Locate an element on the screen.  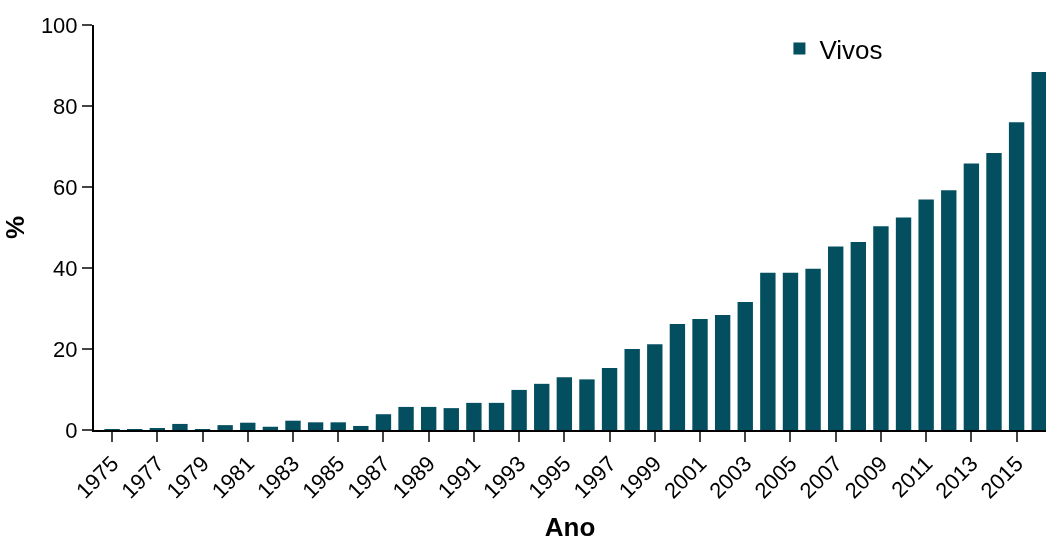
legend-label: Vivos is located at coordinates (851, 49).